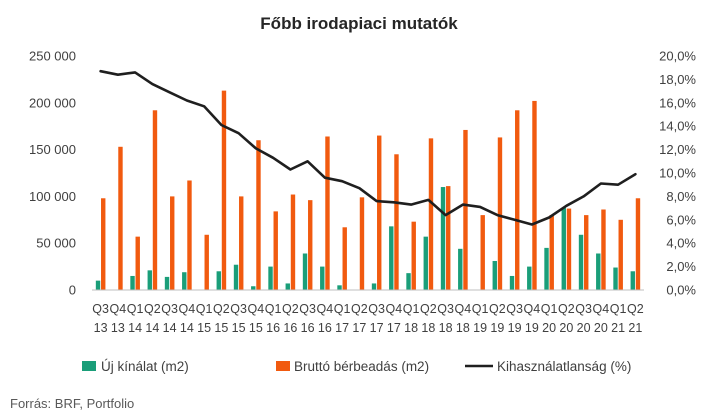 The image size is (718, 415). Describe the element at coordinates (283, 366) in the screenshot. I see `legend-swatch-gross-take-up` at that location.